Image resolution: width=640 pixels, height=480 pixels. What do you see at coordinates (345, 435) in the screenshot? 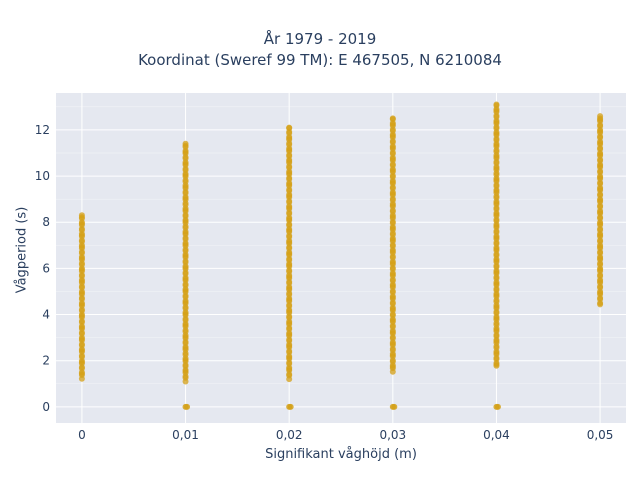
I see `x-axis-ticks: 0 0,01 0,02 0,03 0,04 0,05` at bounding box center [345, 435].